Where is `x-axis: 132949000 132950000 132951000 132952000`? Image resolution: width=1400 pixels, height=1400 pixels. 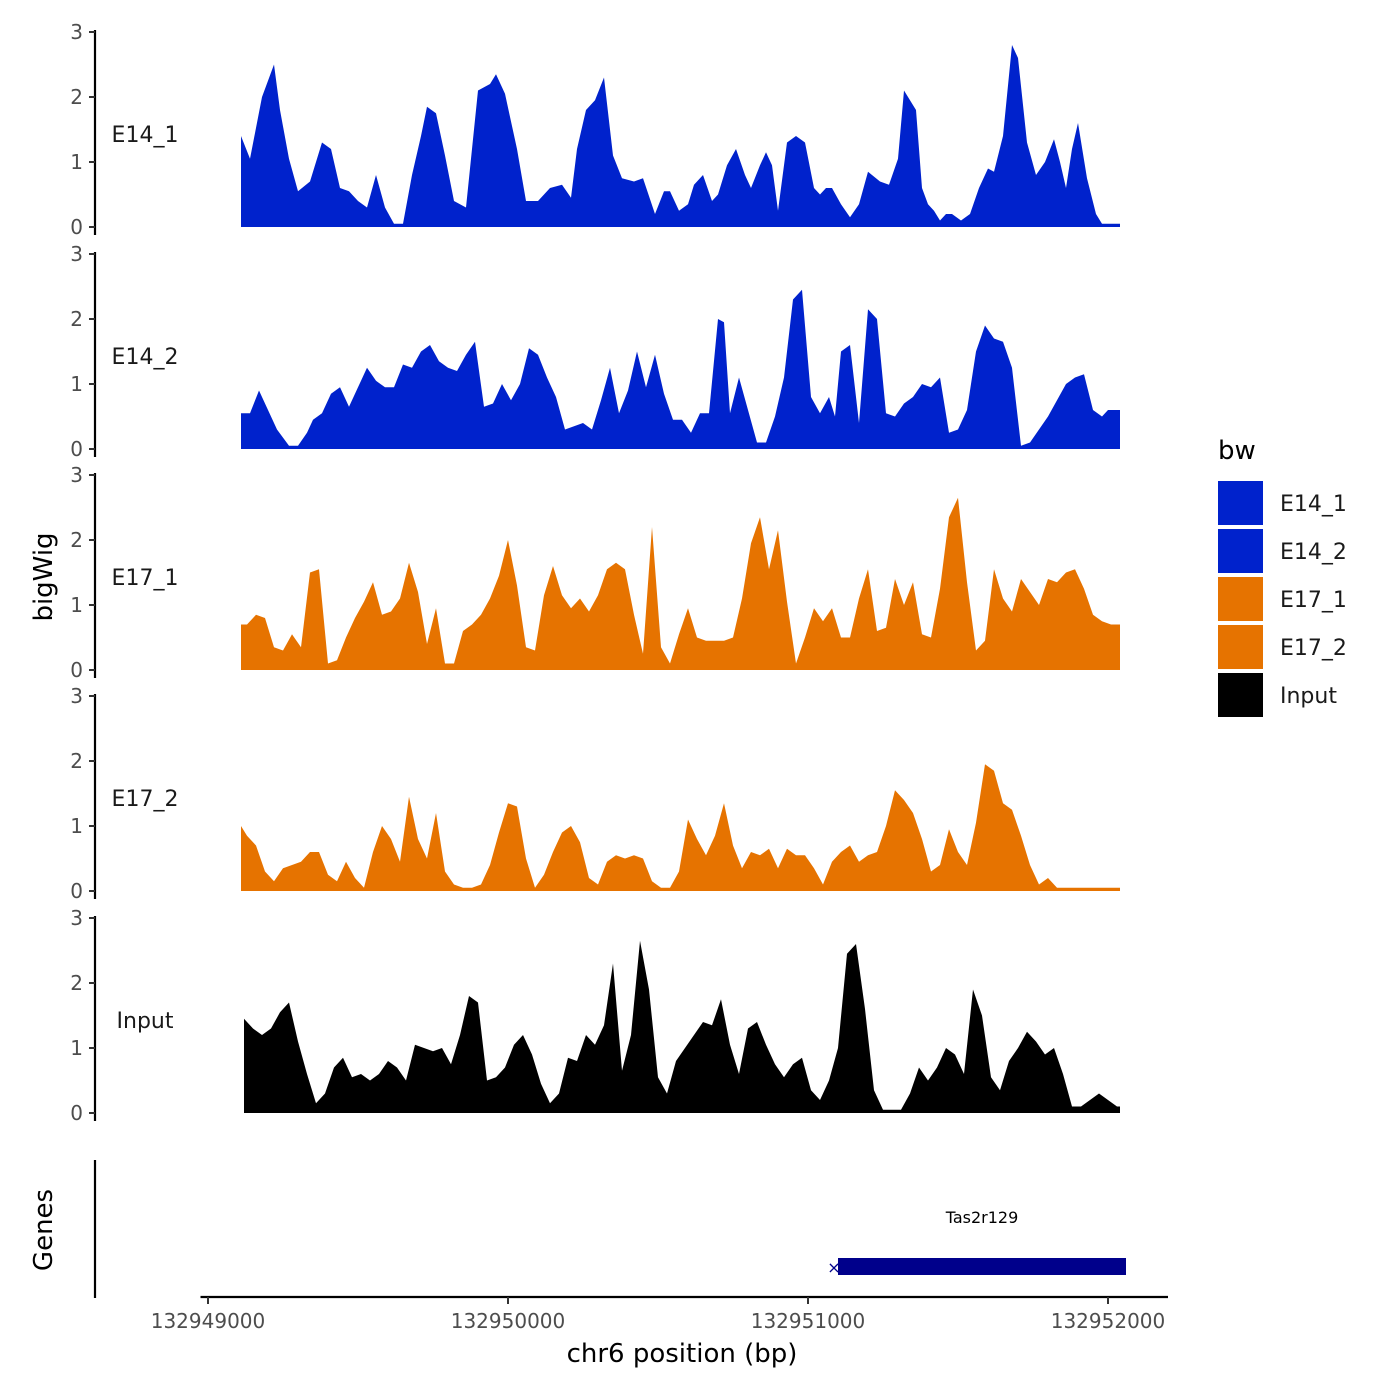 x-axis: 132949000 132950000 132951000 132952000 is located at coordinates (659, 1314).